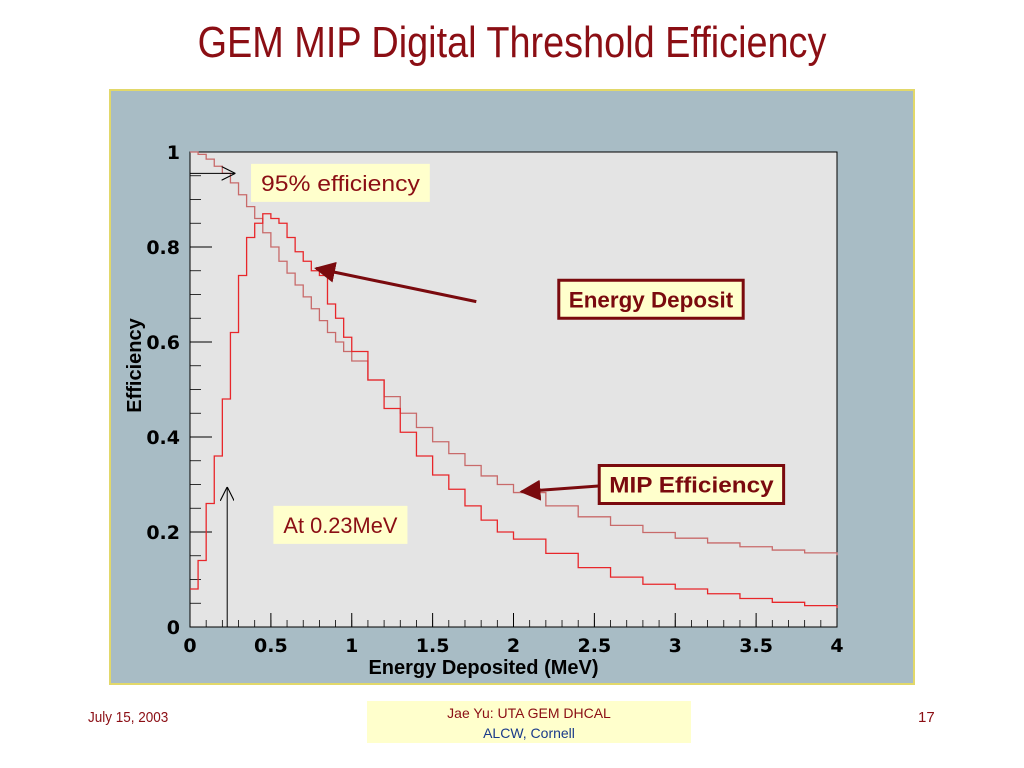 This screenshot has height=768, width=1024. What do you see at coordinates (513, 646) in the screenshot?
I see `x-tick-label: 2` at bounding box center [513, 646].